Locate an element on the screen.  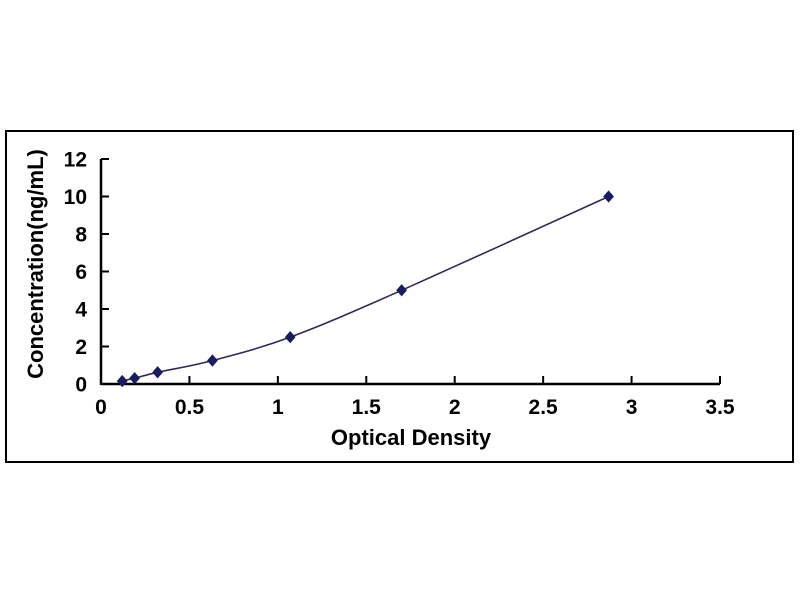
y-axis-tick-label: 6 is located at coordinates (81, 272).